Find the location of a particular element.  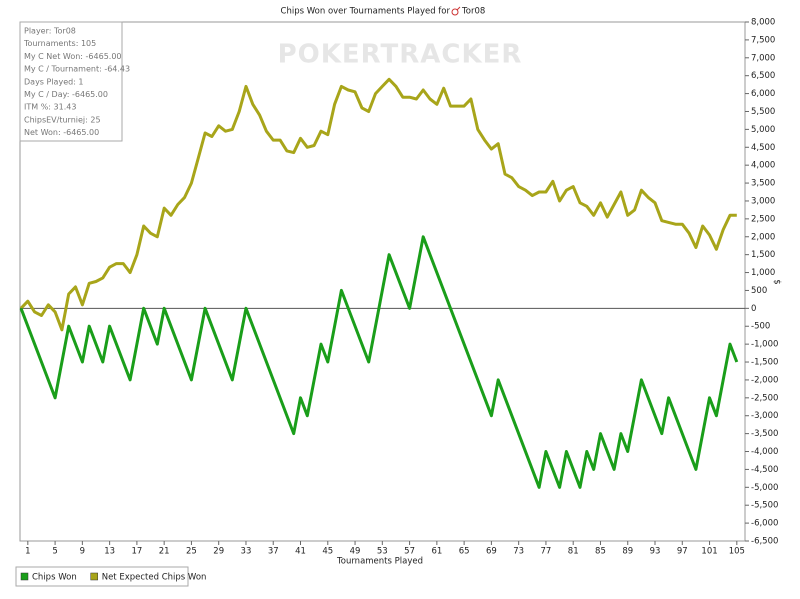

x-tick-label: 85 is located at coordinates (600, 552).